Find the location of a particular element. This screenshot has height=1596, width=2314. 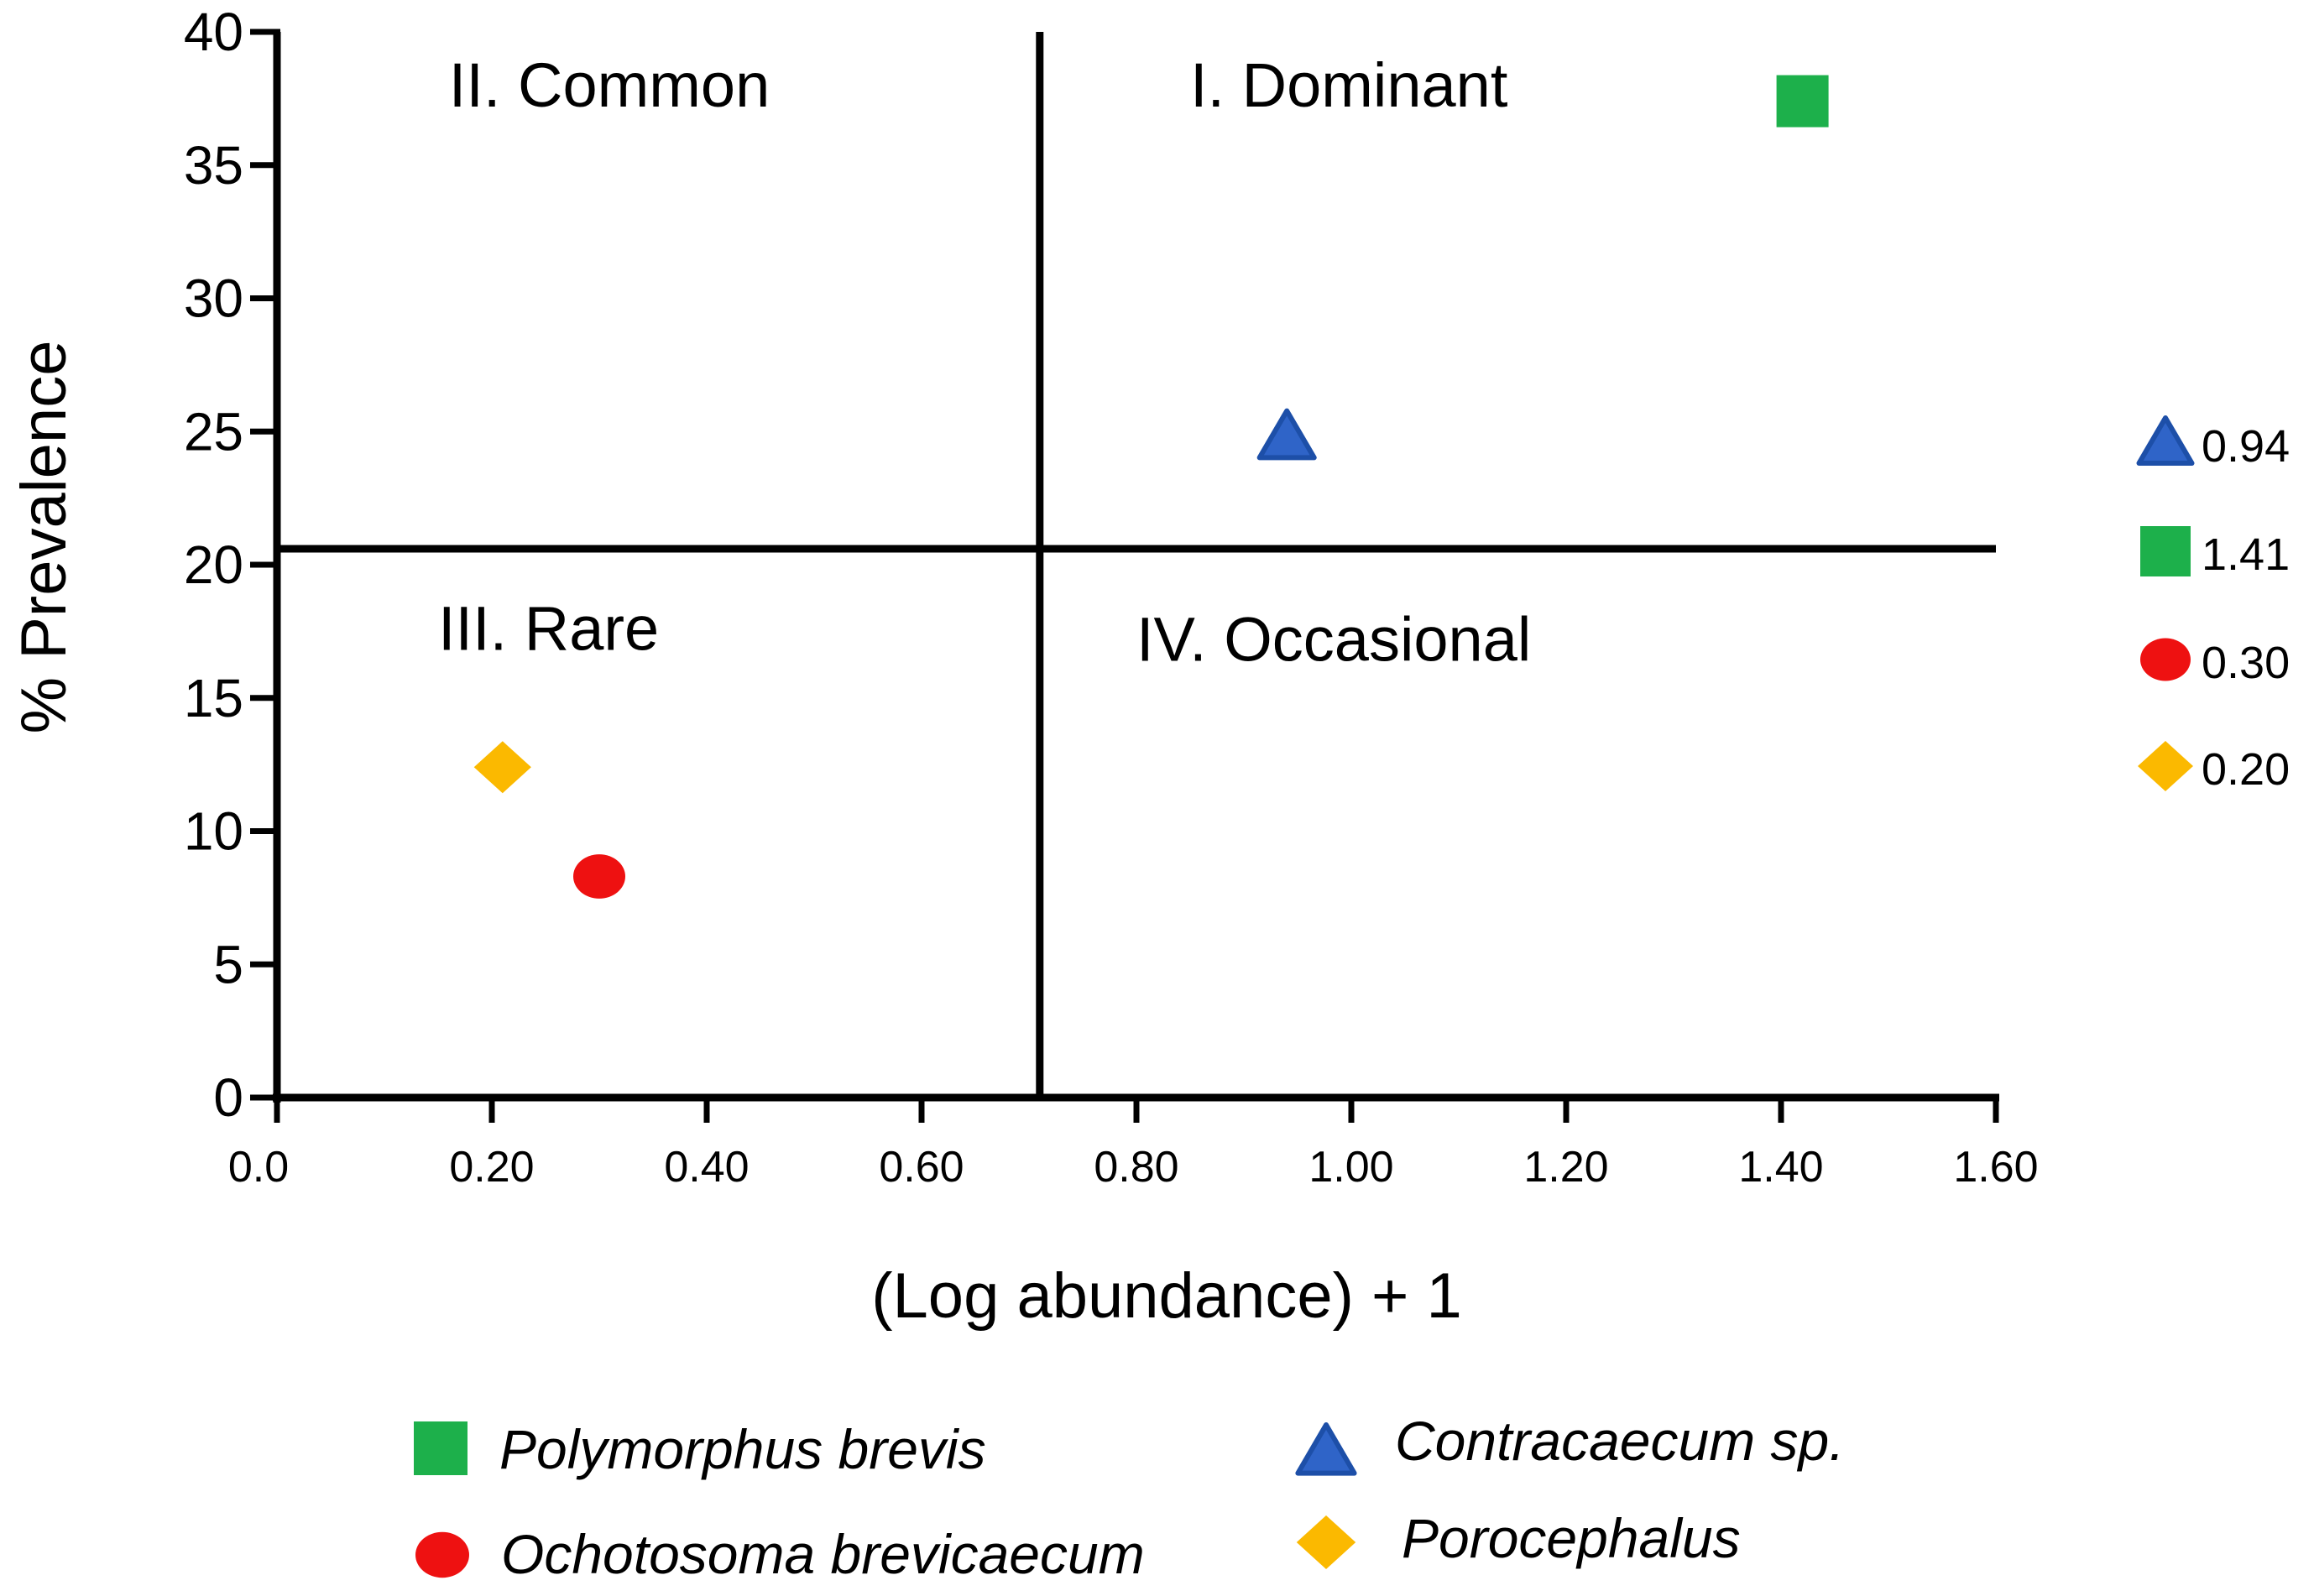

x-tick-label: 0.40 is located at coordinates (707, 1167).